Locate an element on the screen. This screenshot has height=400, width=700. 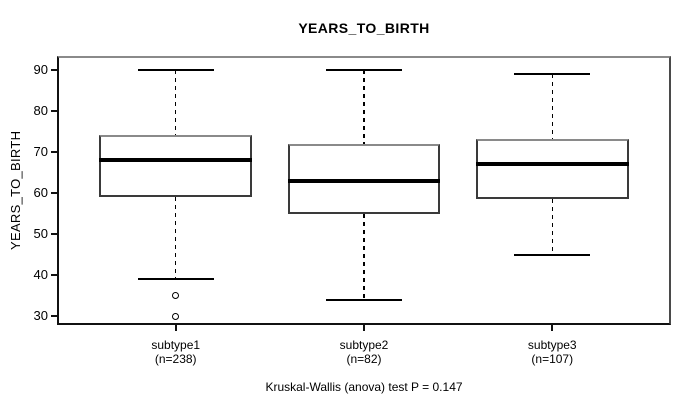
y-tick-label: 30 is located at coordinates (40, 316).